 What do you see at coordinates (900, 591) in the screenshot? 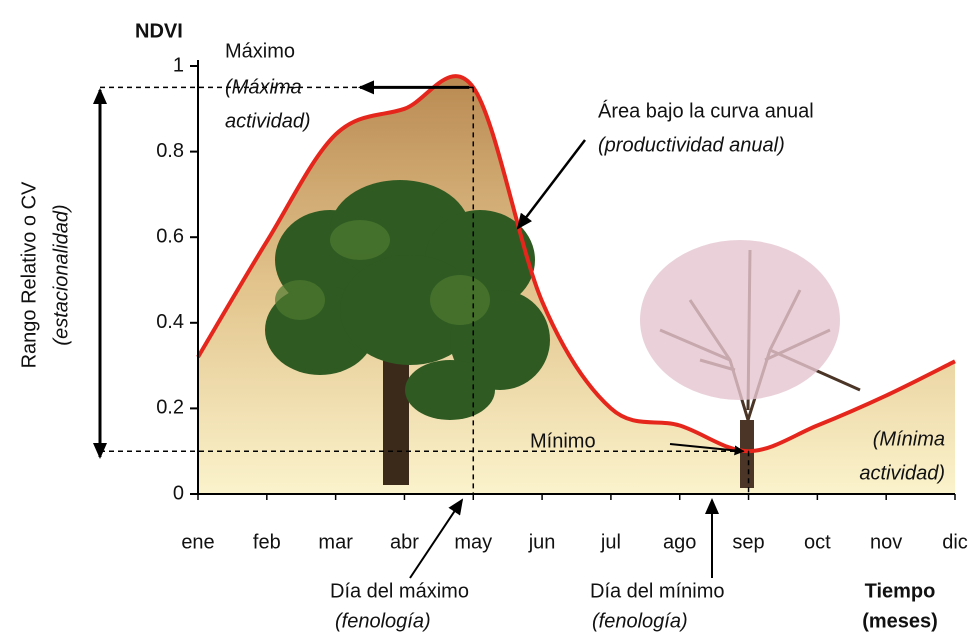
I see `x-axis-title: Tiempo` at bounding box center [900, 591].